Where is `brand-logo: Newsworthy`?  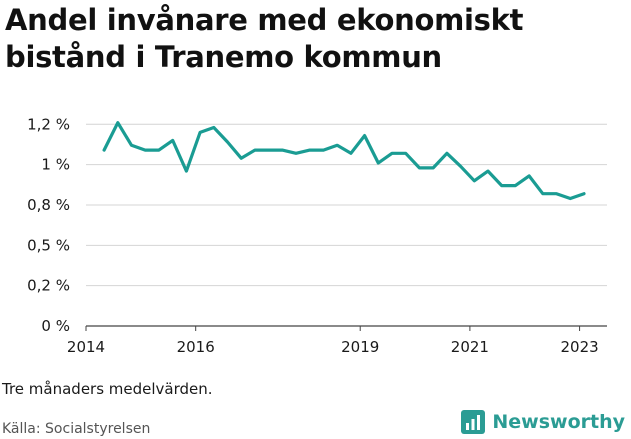
brand-logo: Newsworthy is located at coordinates (542, 422).